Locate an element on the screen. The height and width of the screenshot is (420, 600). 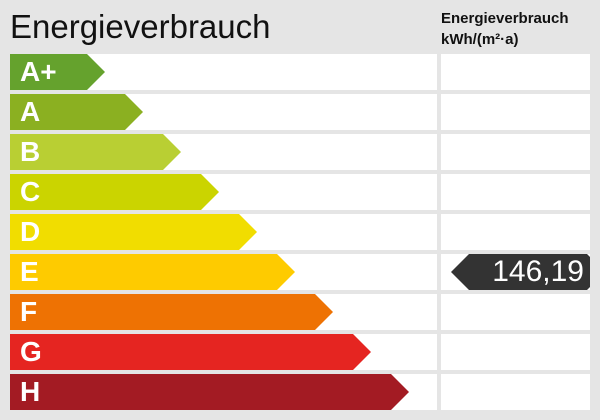
class-bar: D is located at coordinates (133, 232).